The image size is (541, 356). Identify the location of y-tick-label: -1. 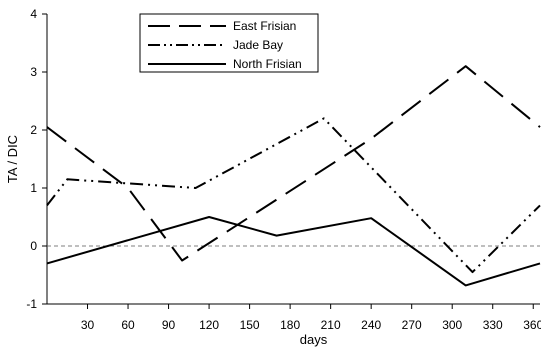
(31, 304).